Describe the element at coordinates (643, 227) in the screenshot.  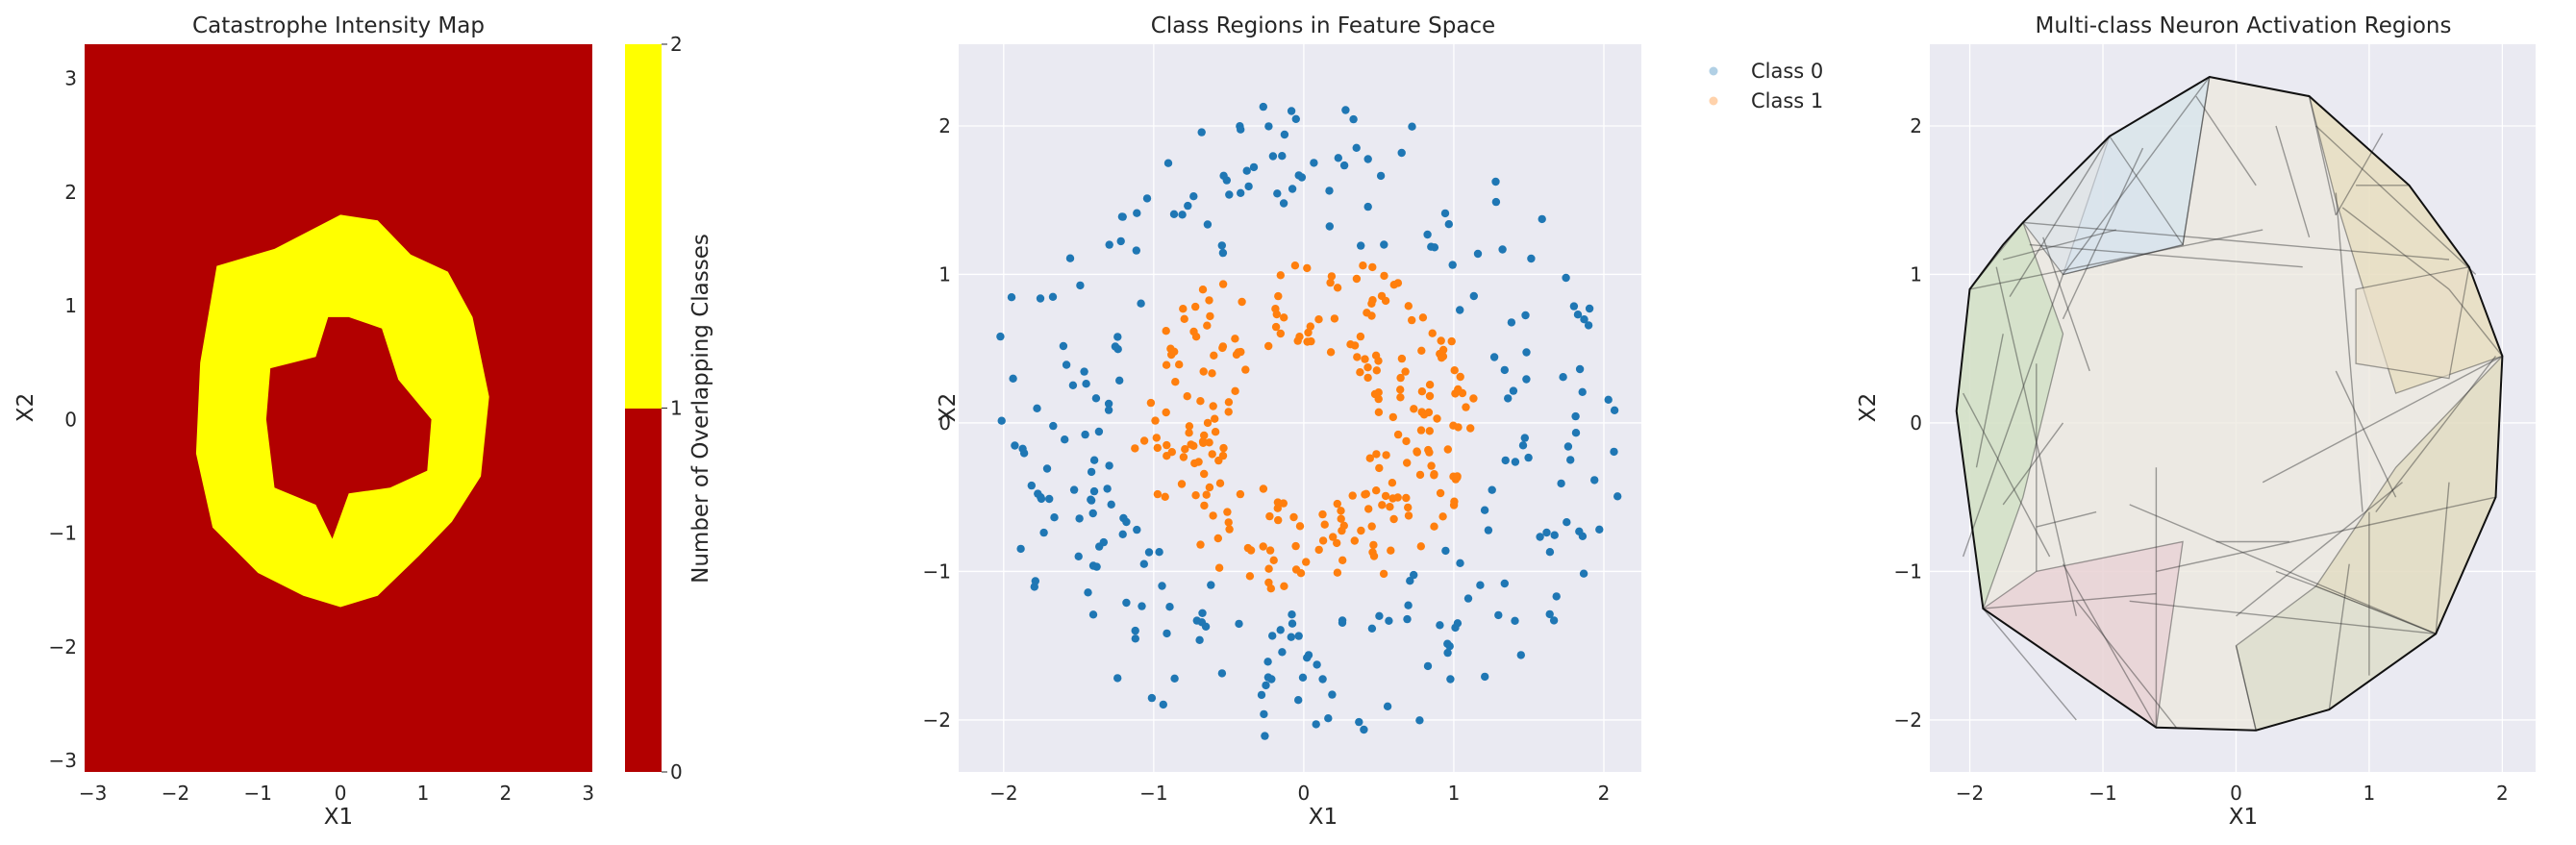
I see `colorbar-segment-high` at that location.